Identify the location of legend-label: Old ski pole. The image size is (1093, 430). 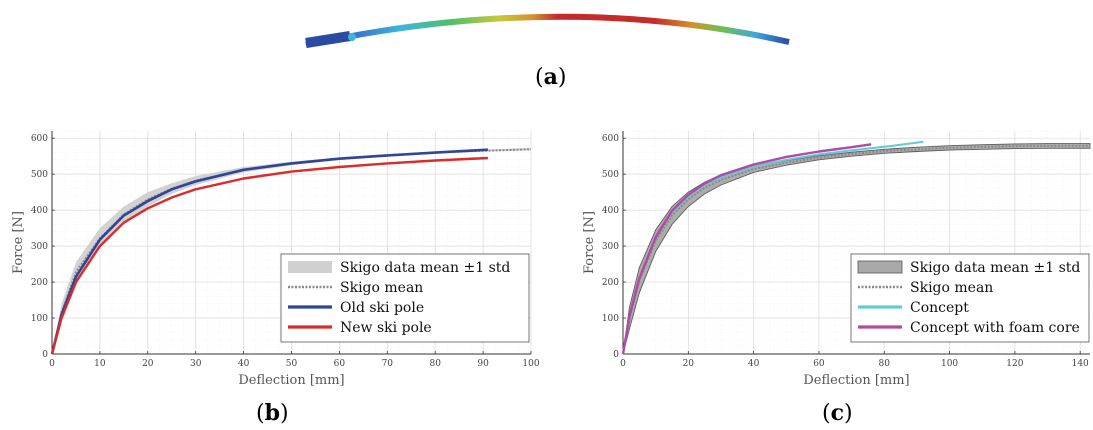
(382, 308).